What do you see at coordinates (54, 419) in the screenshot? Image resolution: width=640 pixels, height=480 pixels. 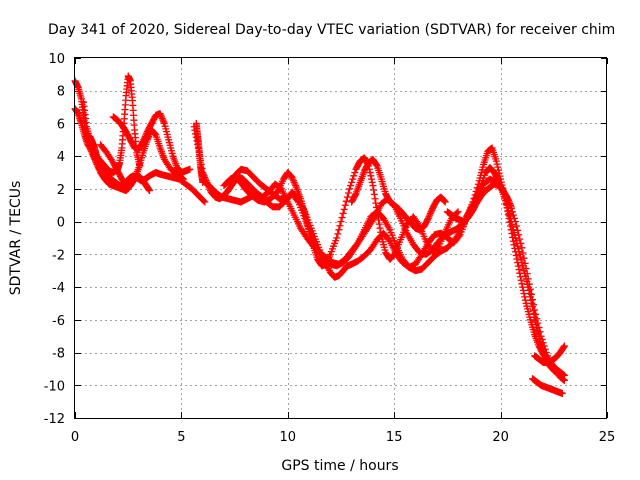 I see `y-tick-label: -12` at bounding box center [54, 419].